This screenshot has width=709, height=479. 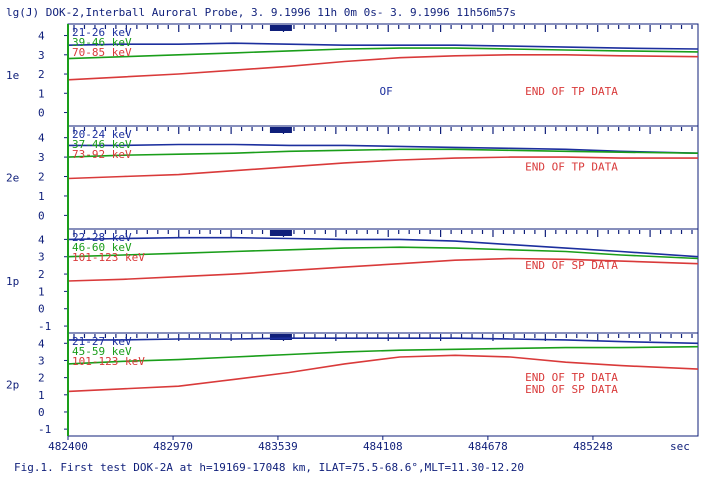 What do you see at coordinates (102, 32) in the screenshot?
I see `legend-entry: 21-26 keV` at bounding box center [102, 32].